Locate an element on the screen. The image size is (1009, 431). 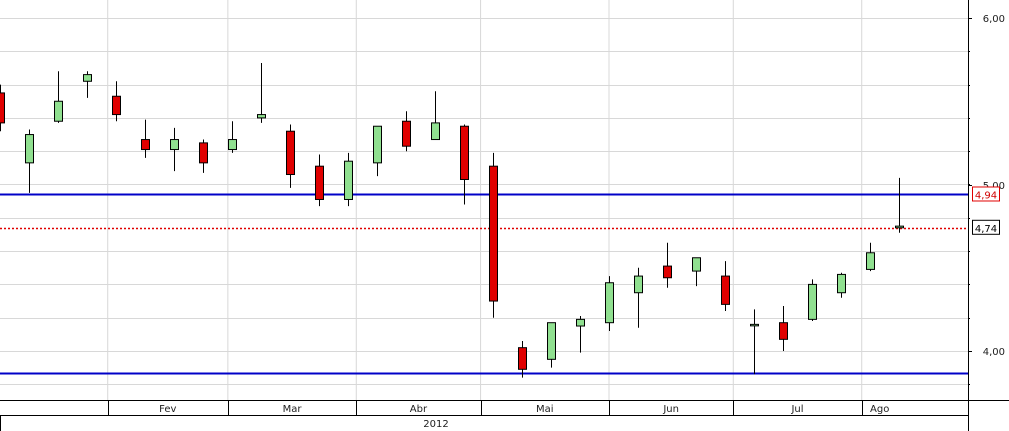
last-price-tag-label: 4,74 is located at coordinates (986, 229).